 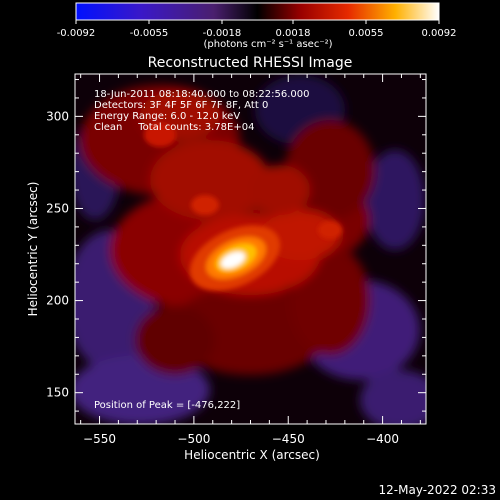 I want to click on x-tick-label: −550, so click(x=99, y=439).